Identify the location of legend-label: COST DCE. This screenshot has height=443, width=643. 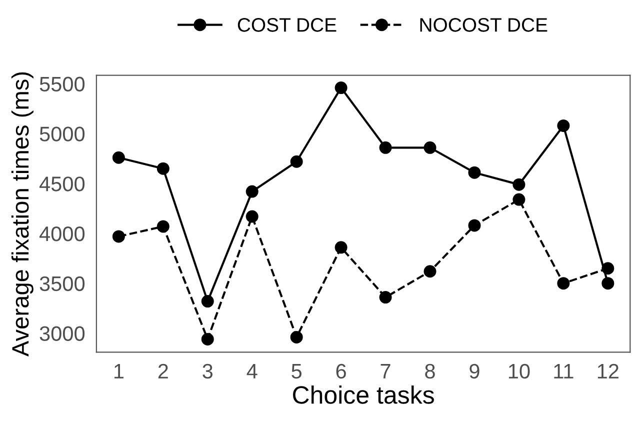
(287, 25).